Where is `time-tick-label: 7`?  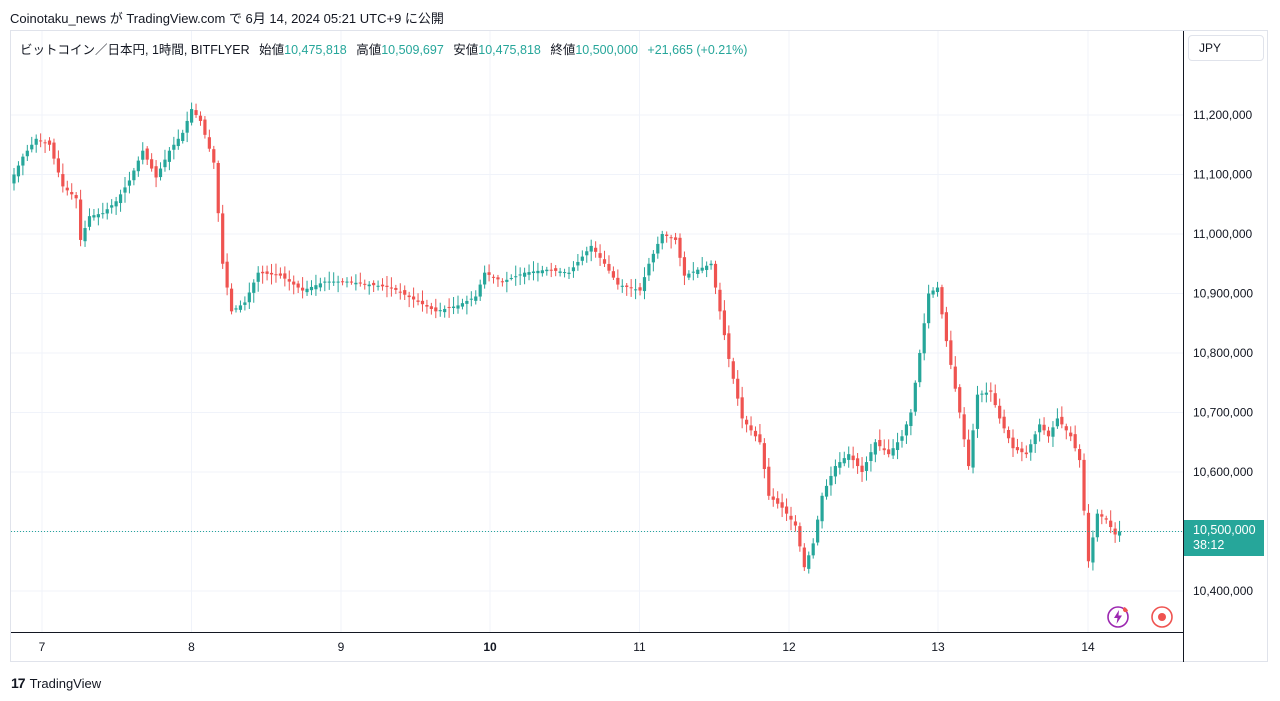
time-tick-label: 7 is located at coordinates (42, 647).